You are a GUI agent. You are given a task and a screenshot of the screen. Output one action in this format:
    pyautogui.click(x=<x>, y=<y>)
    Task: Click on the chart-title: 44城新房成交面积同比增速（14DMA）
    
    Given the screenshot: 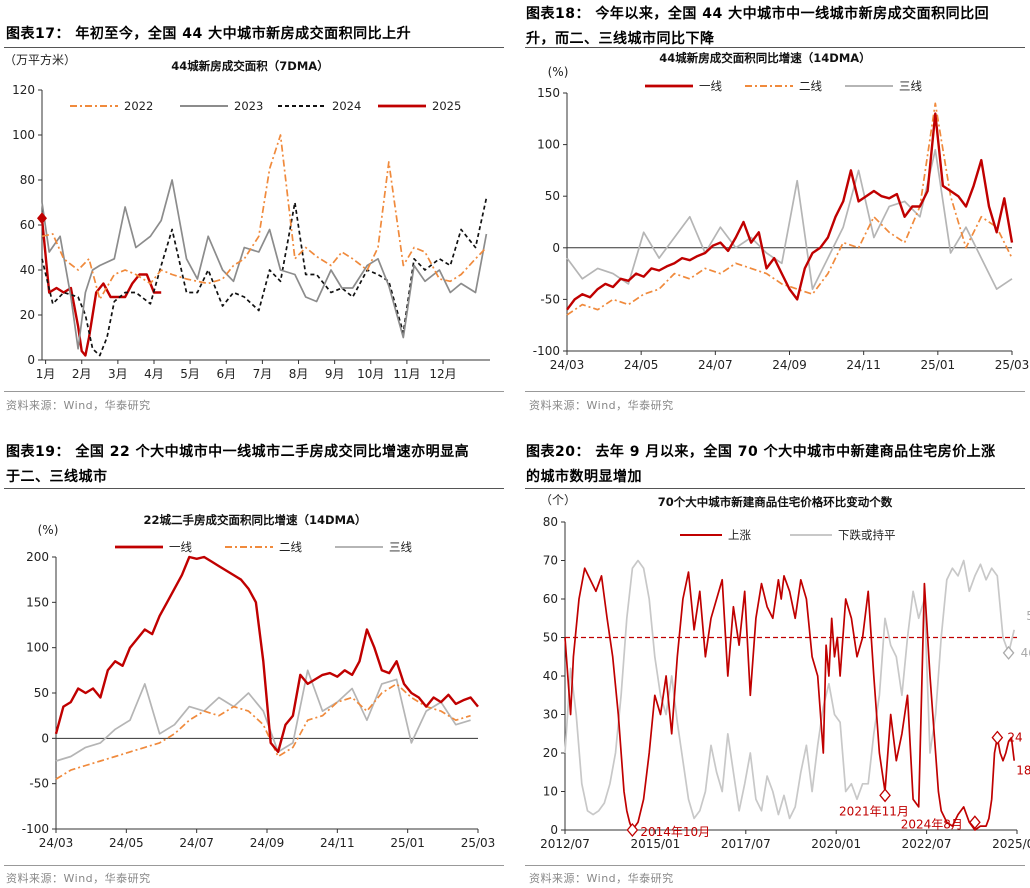 What is the action you would take?
    pyautogui.click(x=764, y=58)
    